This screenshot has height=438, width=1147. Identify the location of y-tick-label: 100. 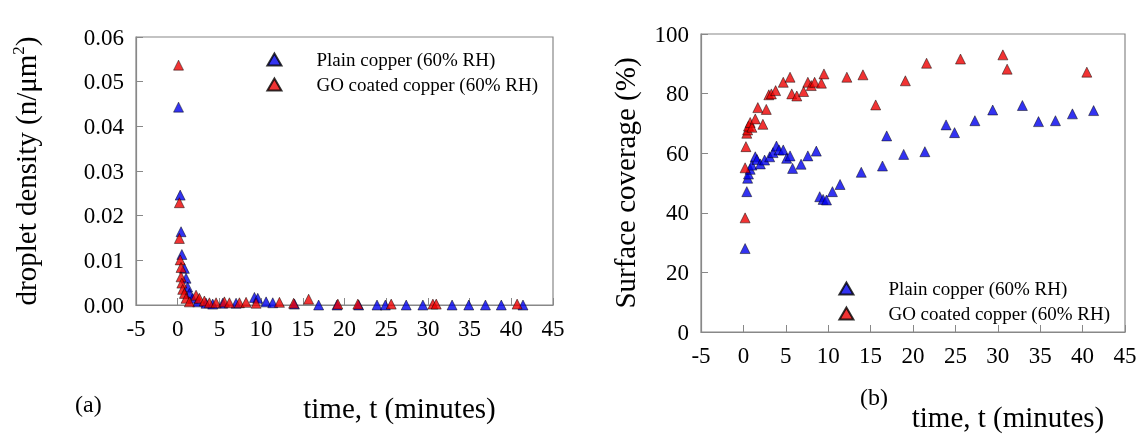
(671, 34).